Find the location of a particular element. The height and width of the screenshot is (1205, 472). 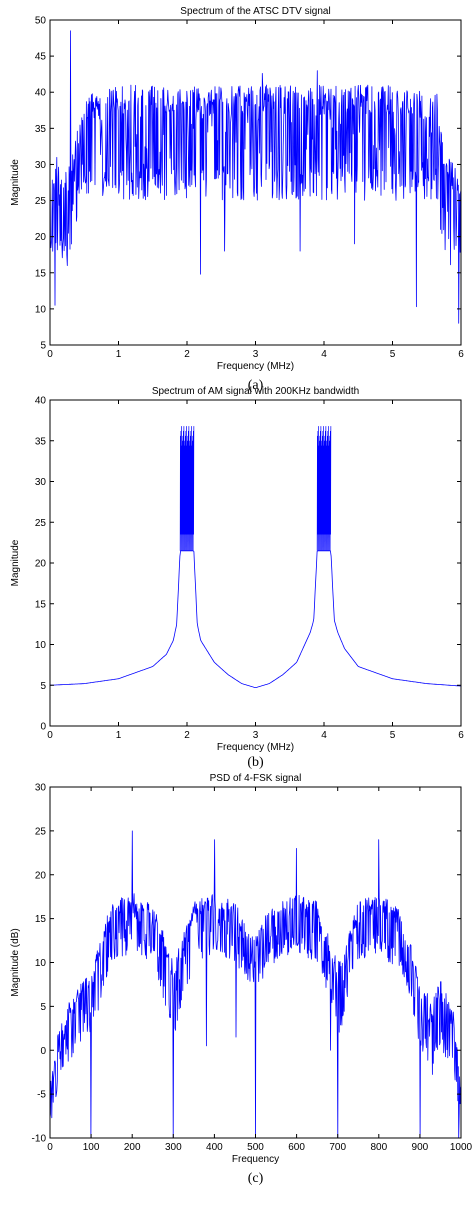

x-tick-label: 300 is located at coordinates (173, 1147).